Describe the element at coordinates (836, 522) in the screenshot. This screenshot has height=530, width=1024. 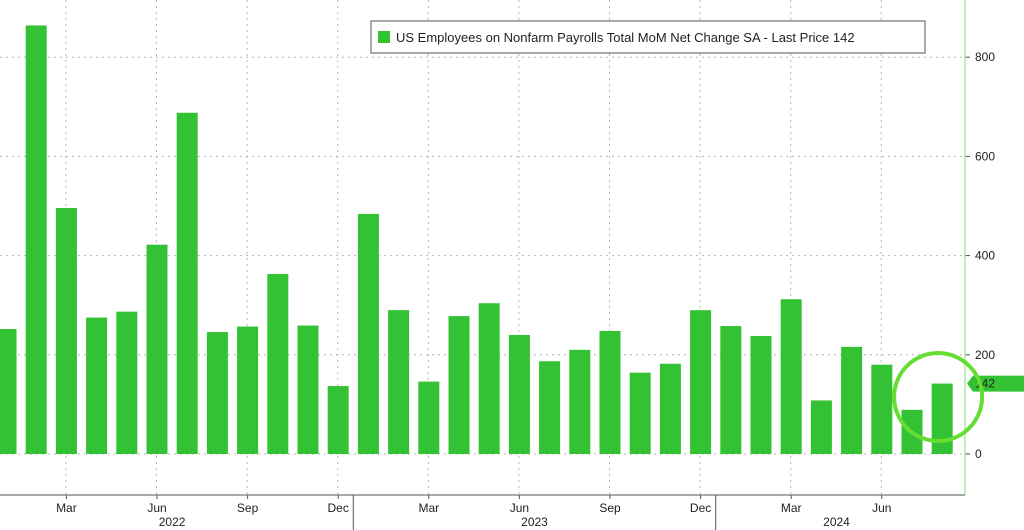
I see `year-label: 2024` at that location.